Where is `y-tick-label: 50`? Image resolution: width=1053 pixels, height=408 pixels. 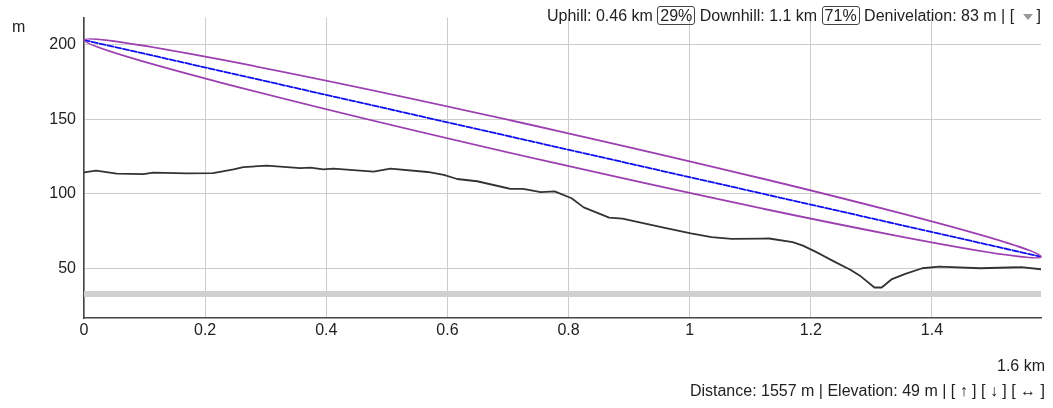
y-tick-label: 50 is located at coordinates (67, 268).